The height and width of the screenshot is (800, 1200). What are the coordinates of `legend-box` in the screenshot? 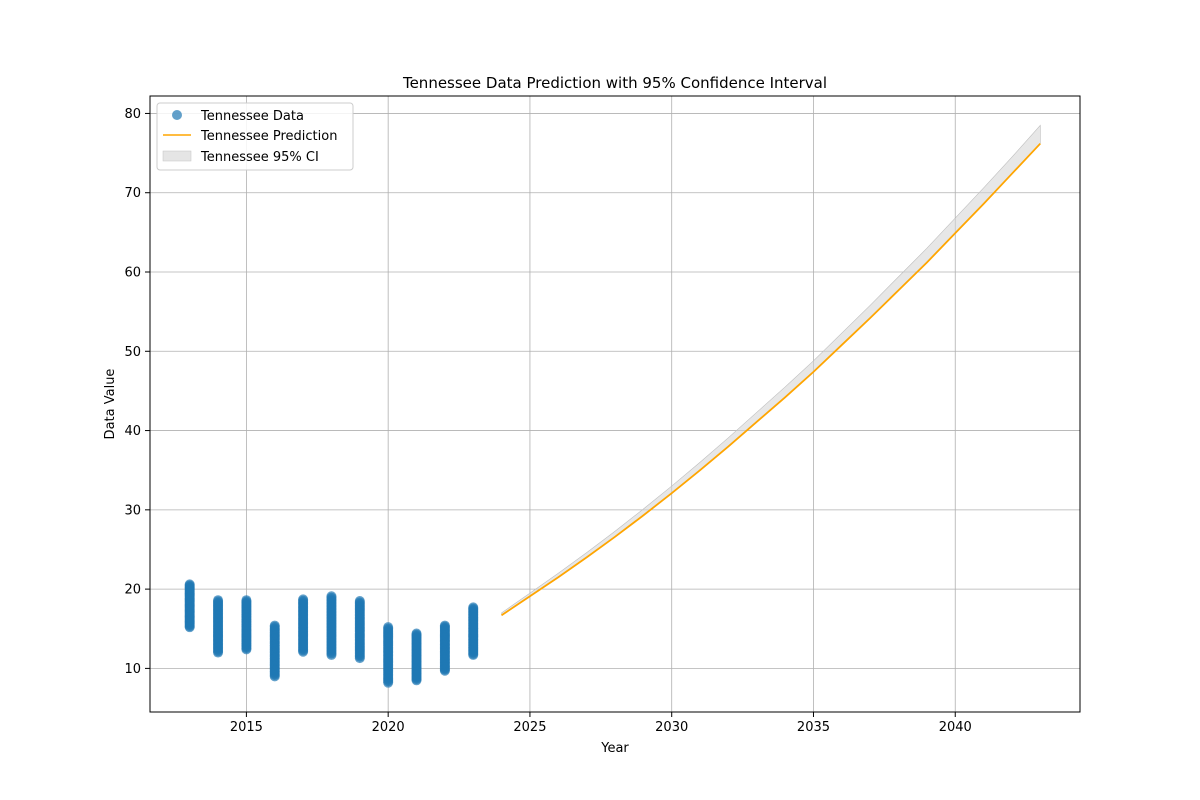 It's located at (255, 136).